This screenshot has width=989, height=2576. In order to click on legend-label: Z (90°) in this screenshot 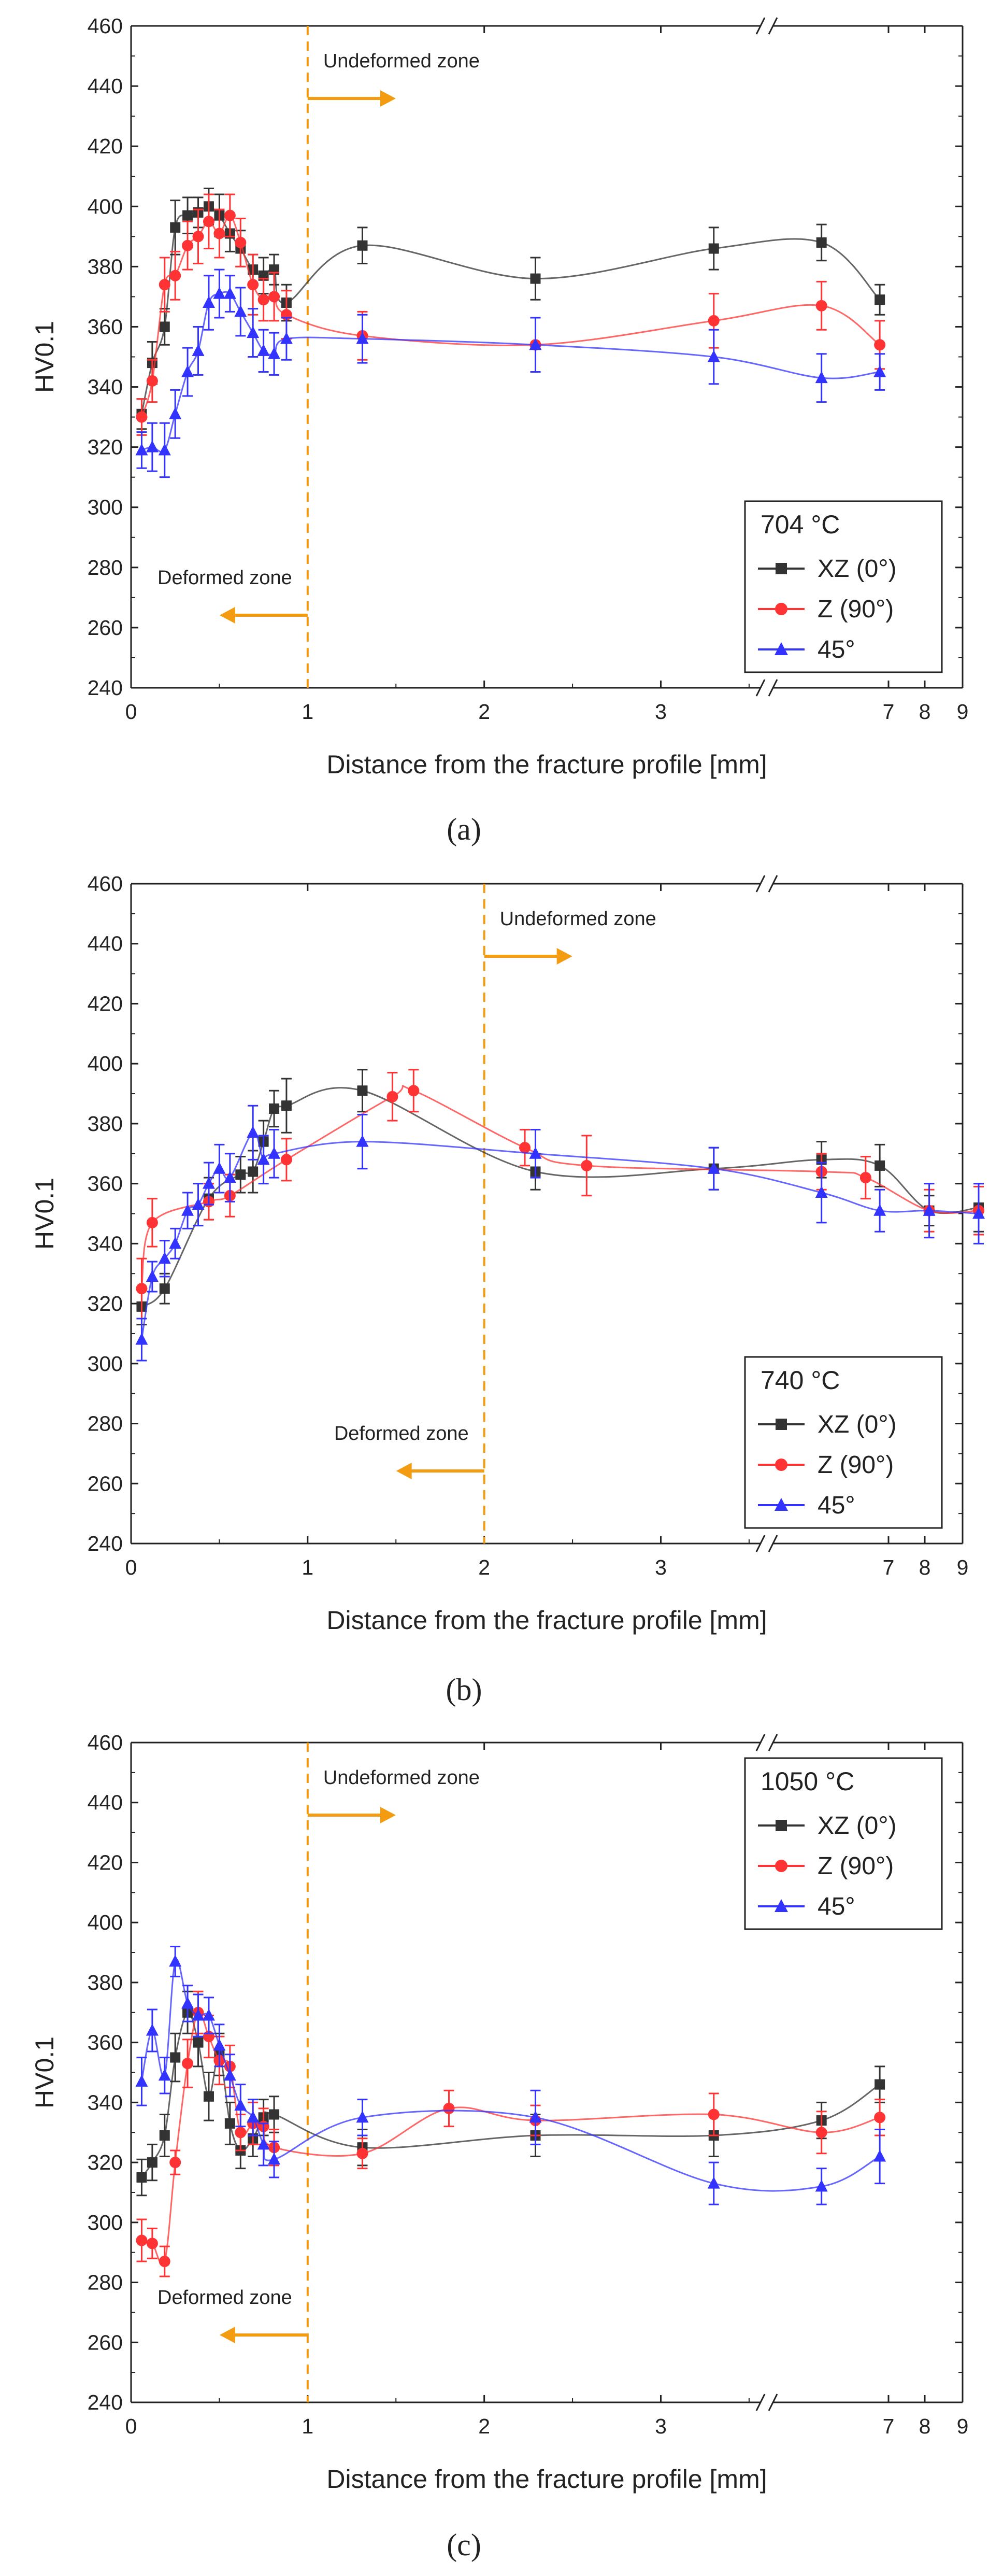, I will do `click(856, 1866)`.